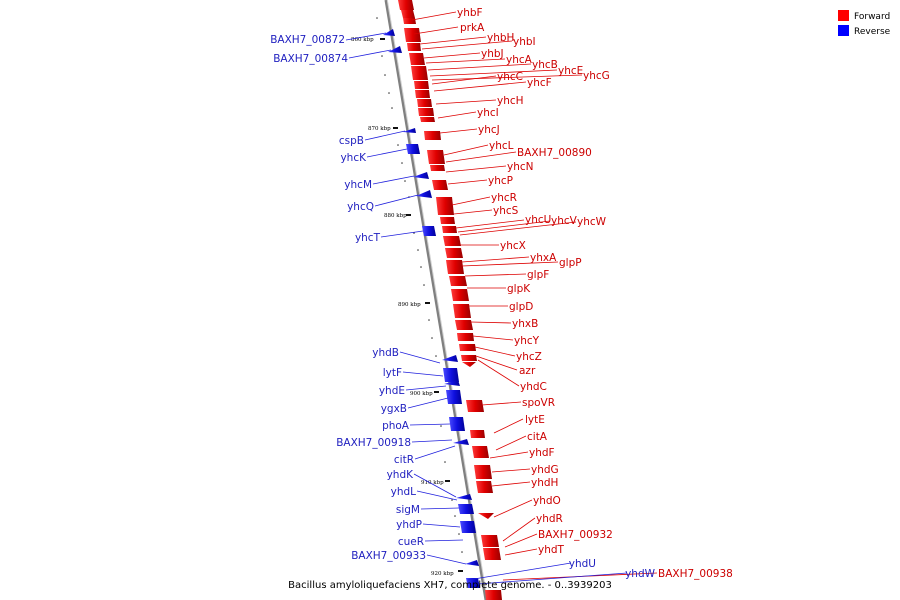  What do you see at coordinates (872, 32) in the screenshot?
I see `legend-label-reverse: Reverse` at bounding box center [872, 32].